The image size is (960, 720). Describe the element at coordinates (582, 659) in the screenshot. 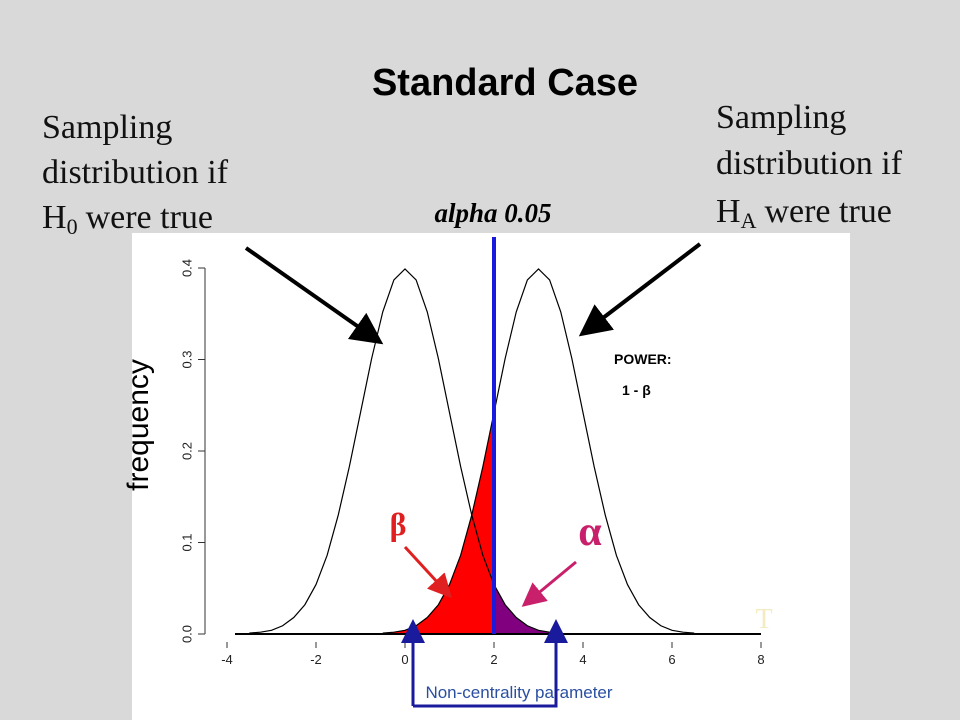

I see `x-tick-label: 4` at that location.